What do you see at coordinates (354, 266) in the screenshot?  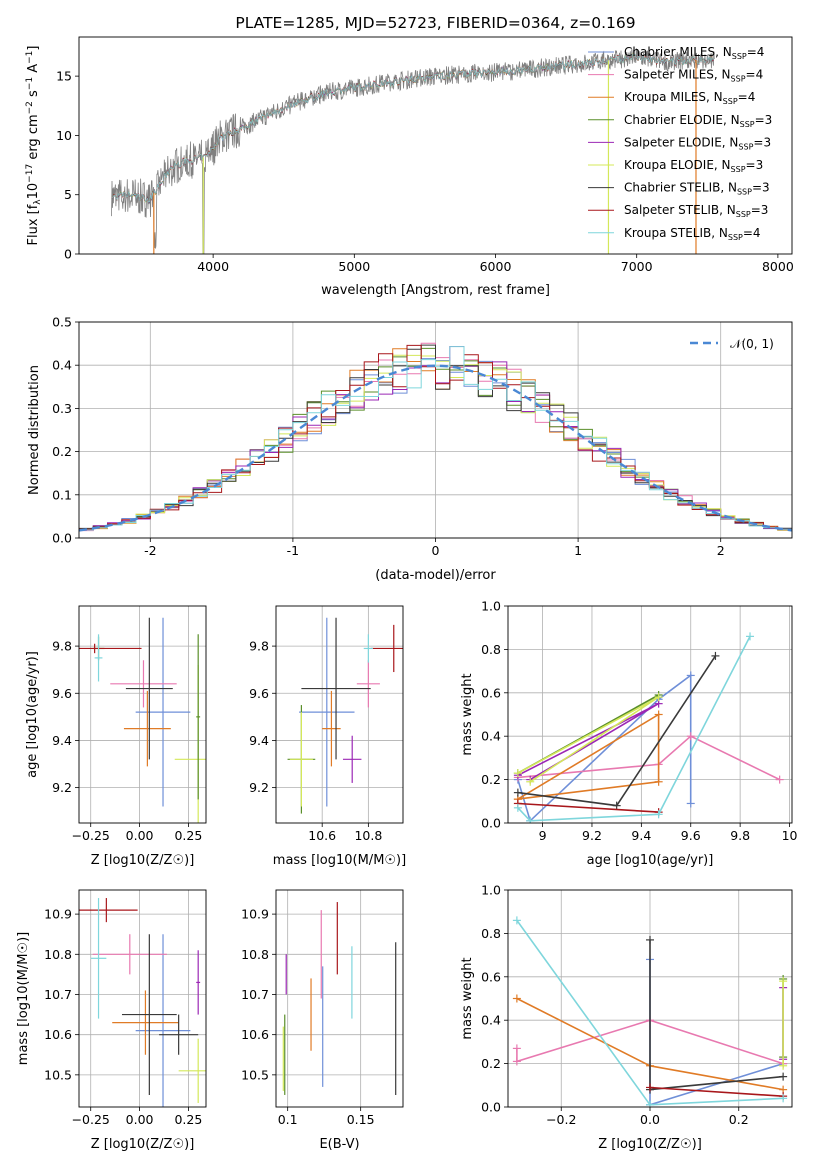 I see `x-tick-label: 5000` at bounding box center [354, 266].